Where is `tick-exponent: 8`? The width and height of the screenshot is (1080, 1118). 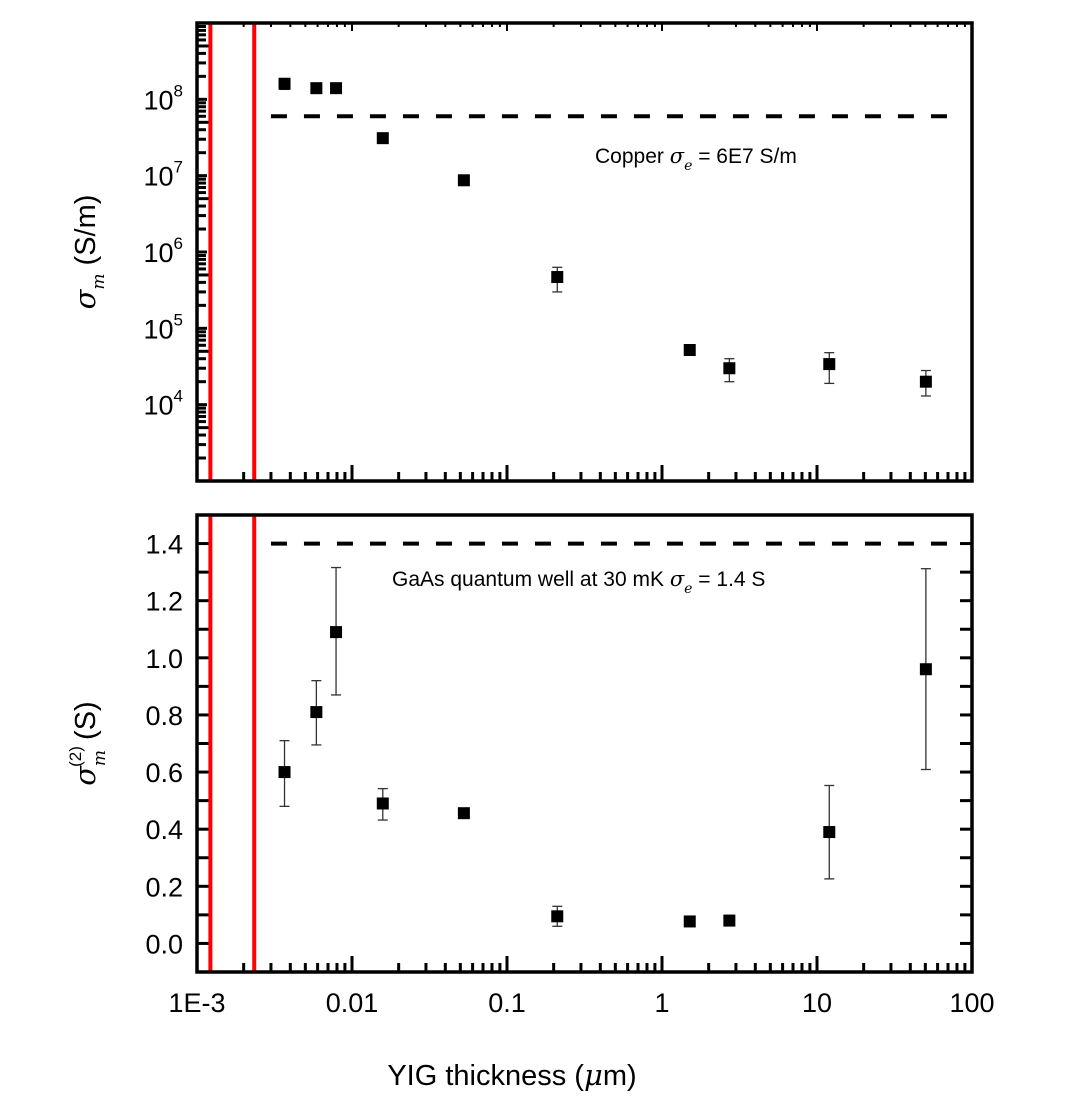 tick-exponent: 8 is located at coordinates (178, 90).